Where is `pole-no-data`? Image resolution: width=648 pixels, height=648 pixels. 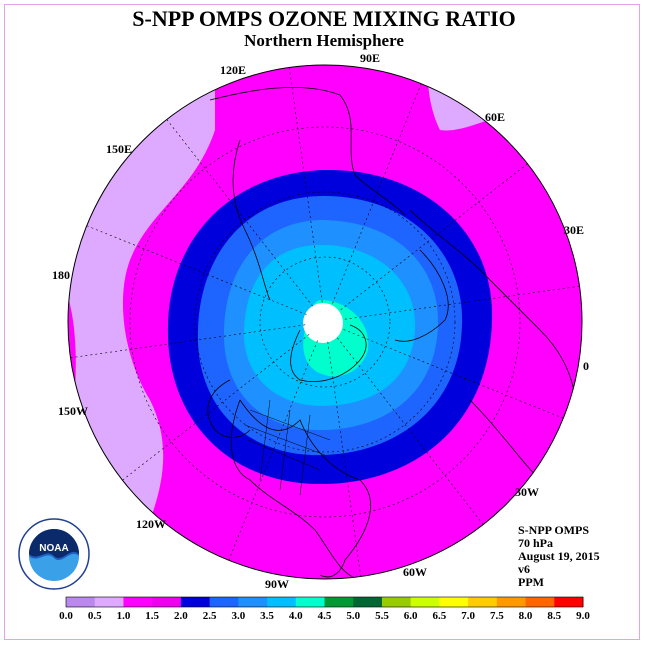 pole-no-data is located at coordinates (323, 323).